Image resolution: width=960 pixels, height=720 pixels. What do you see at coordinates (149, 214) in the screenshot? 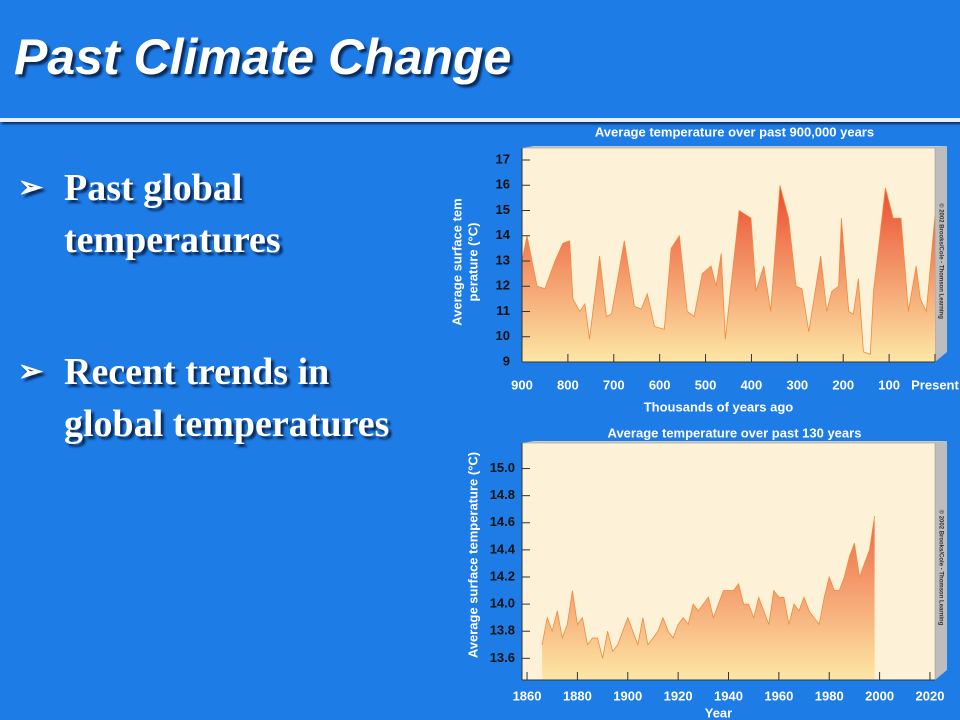
I see `bullet: ➢ Past global temperatures` at bounding box center [149, 214].